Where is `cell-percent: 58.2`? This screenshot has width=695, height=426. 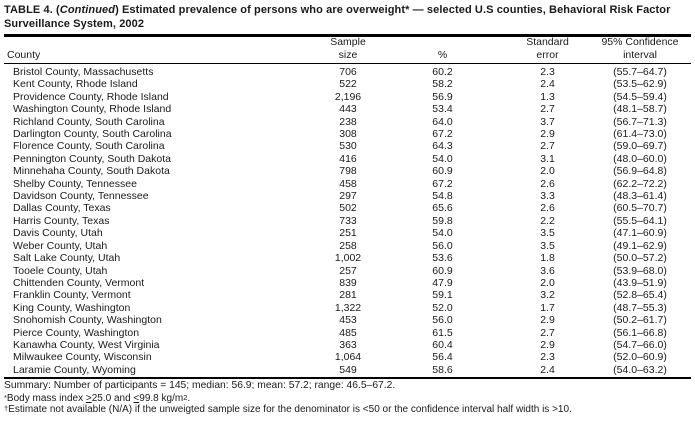
cell-percent: 58.2 is located at coordinates (442, 84).